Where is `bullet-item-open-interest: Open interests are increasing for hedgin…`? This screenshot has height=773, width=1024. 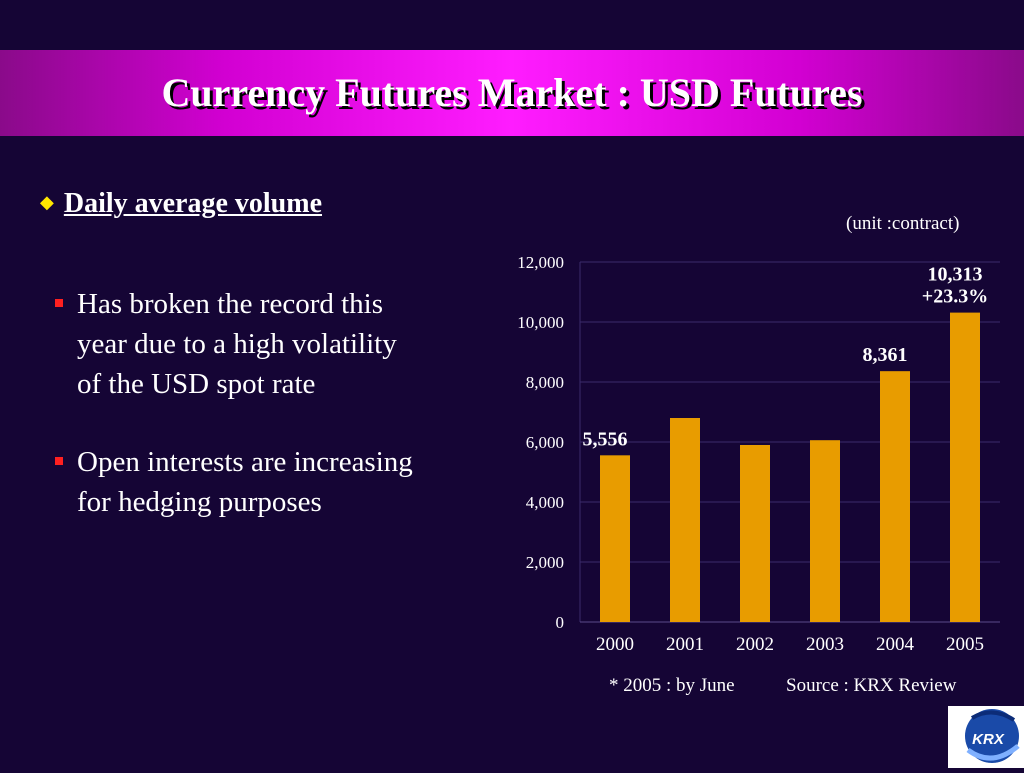
bullet-item-open-interest: Open interests are increasing for hedgin… is located at coordinates (280, 482).